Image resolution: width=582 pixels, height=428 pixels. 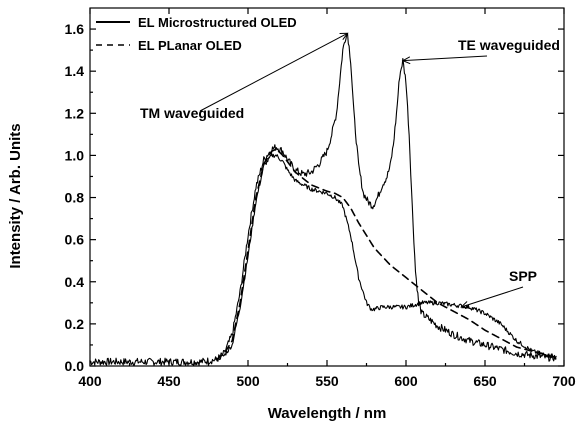 What do you see at coordinates (75, 282) in the screenshot?
I see `y-tick-label: 0.4` at bounding box center [75, 282].